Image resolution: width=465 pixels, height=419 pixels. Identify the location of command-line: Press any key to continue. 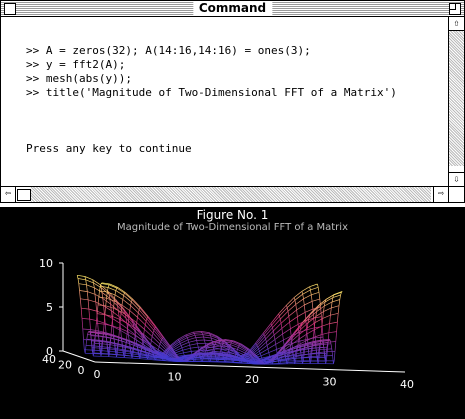
(109, 148).